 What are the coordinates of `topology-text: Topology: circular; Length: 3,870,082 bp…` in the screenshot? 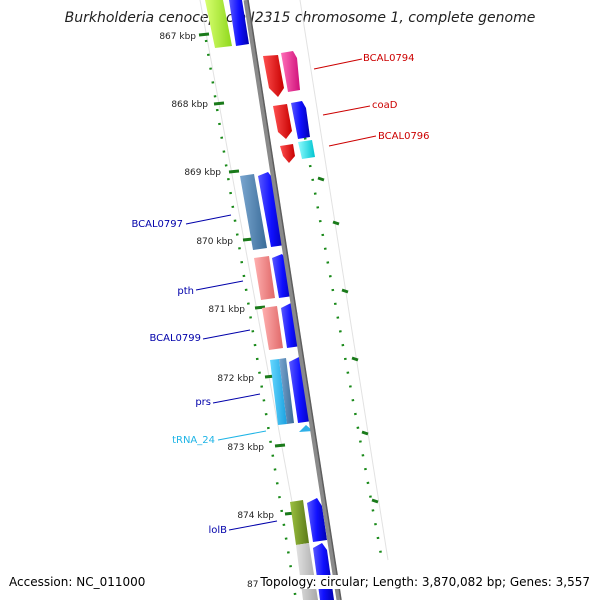 It's located at (424, 582).